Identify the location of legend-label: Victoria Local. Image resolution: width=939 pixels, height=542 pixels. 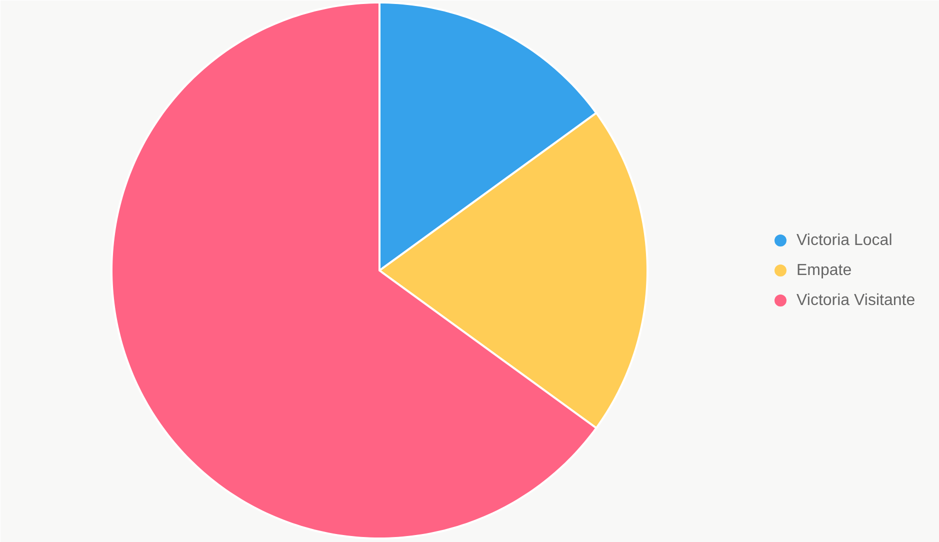
(844, 240).